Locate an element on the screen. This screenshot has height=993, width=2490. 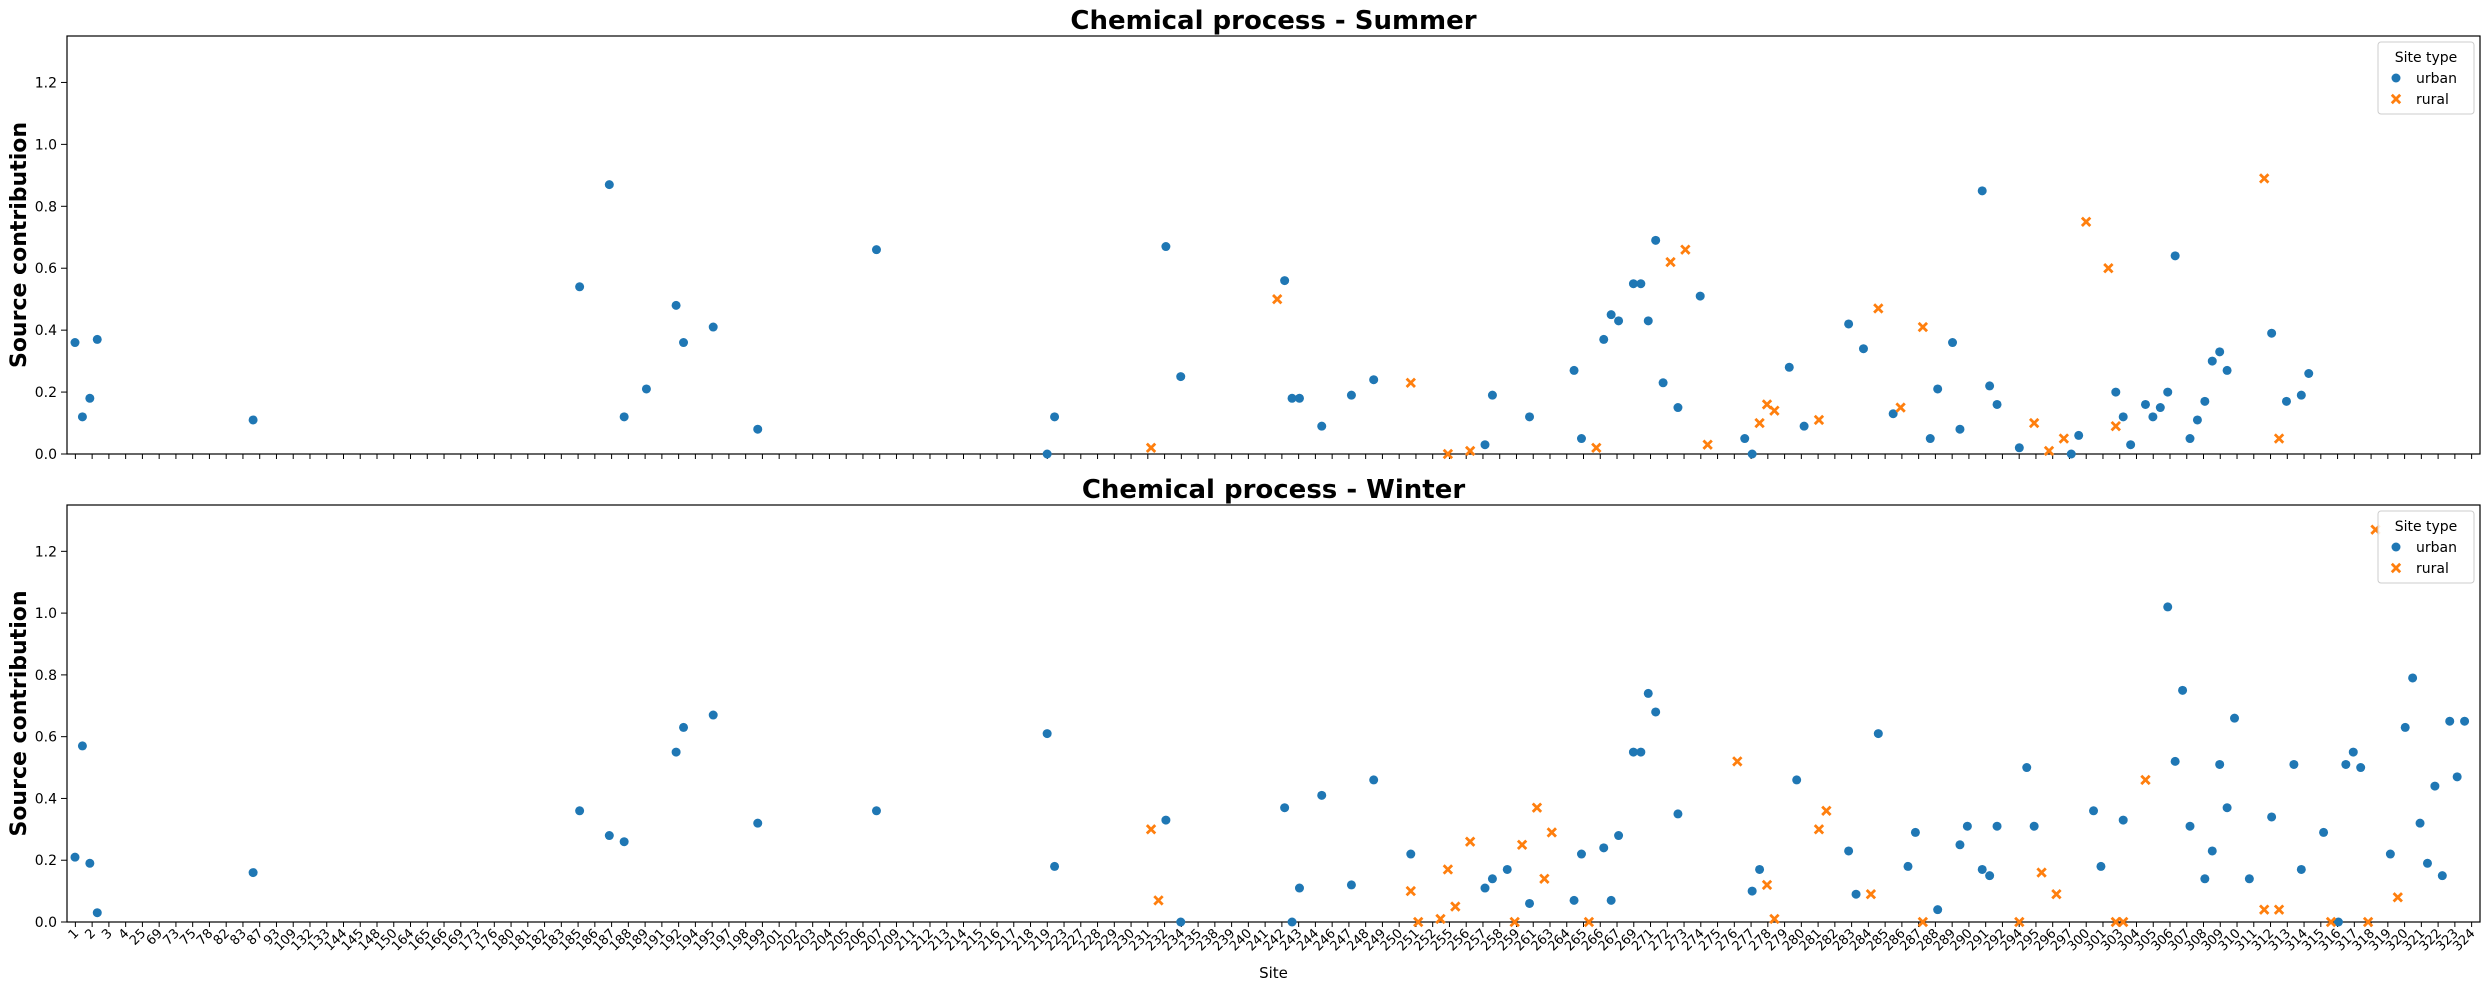
y-tick-label: 0.6 is located at coordinates (46, 269).